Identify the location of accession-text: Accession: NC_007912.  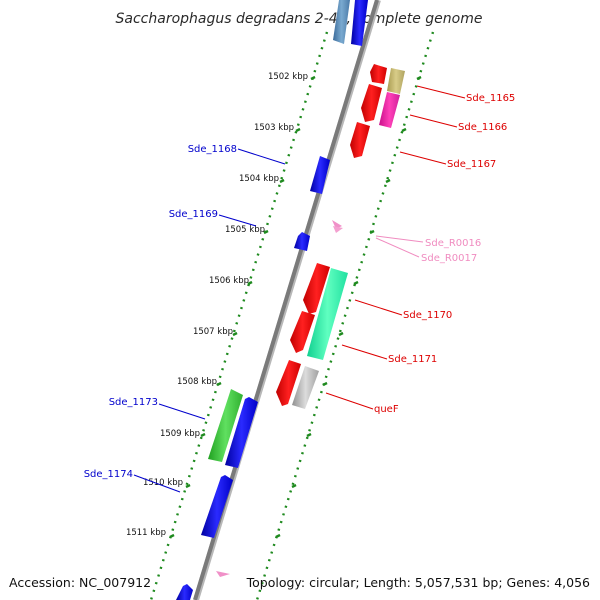
(80, 582).